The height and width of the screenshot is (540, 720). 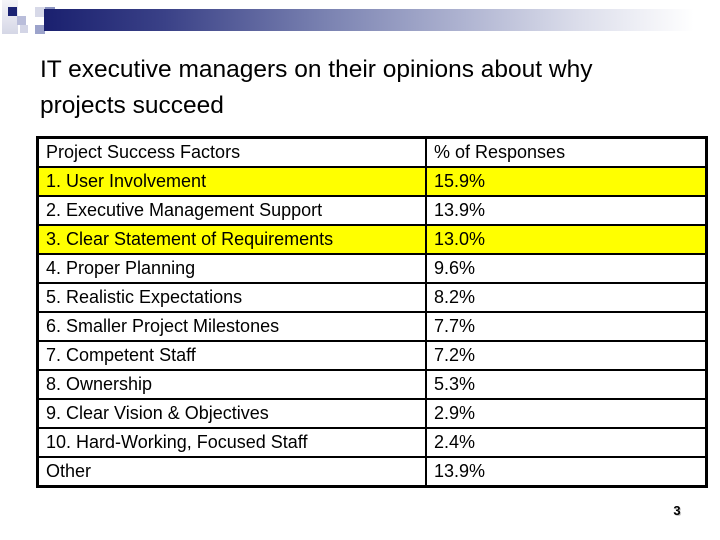 I want to click on factor-cell: 8. Ownership, so click(x=231, y=384).